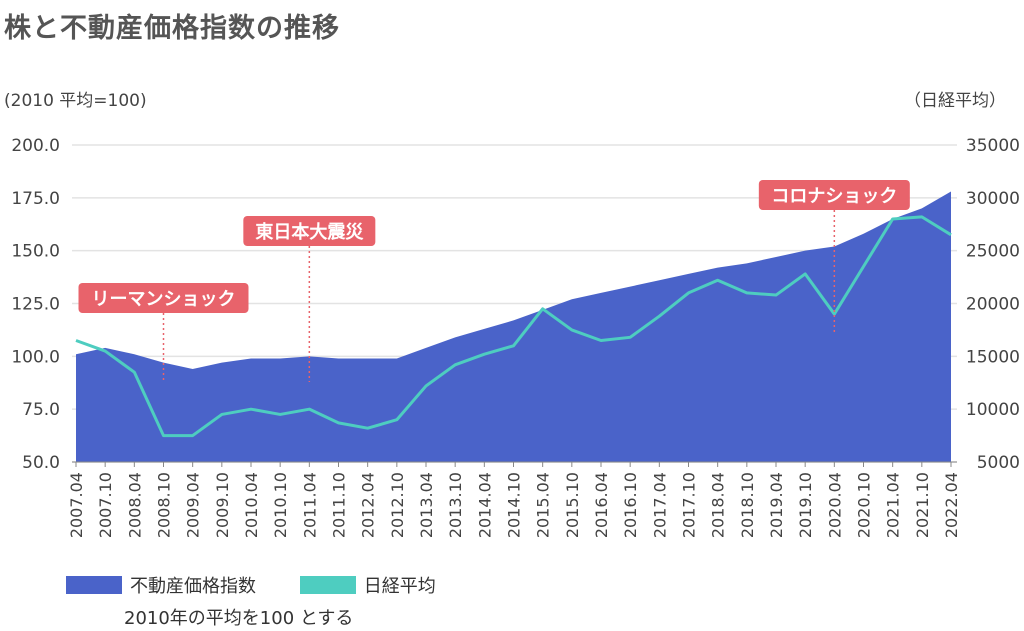  I want to click on x-tick-label: 2014.04, so click(484, 505).